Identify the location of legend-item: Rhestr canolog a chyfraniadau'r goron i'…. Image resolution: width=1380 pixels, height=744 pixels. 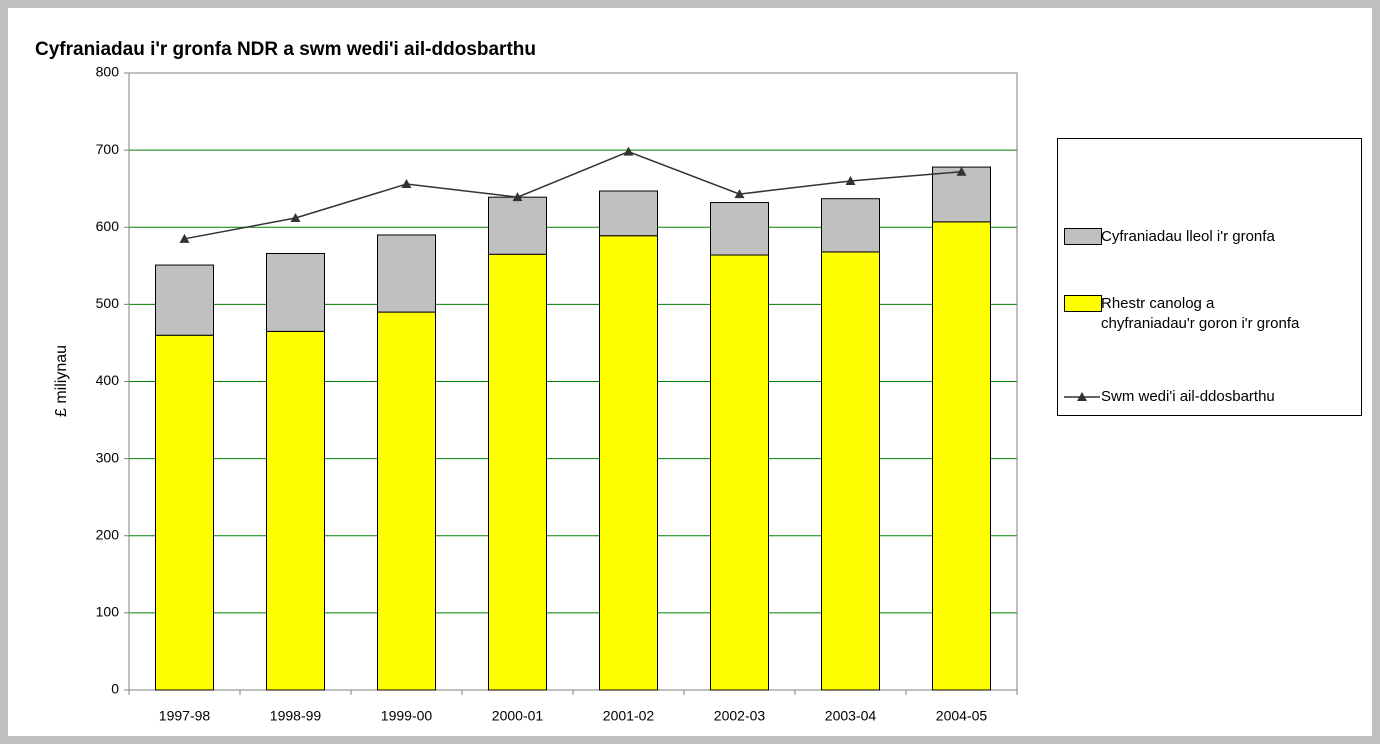
(1179, 314).